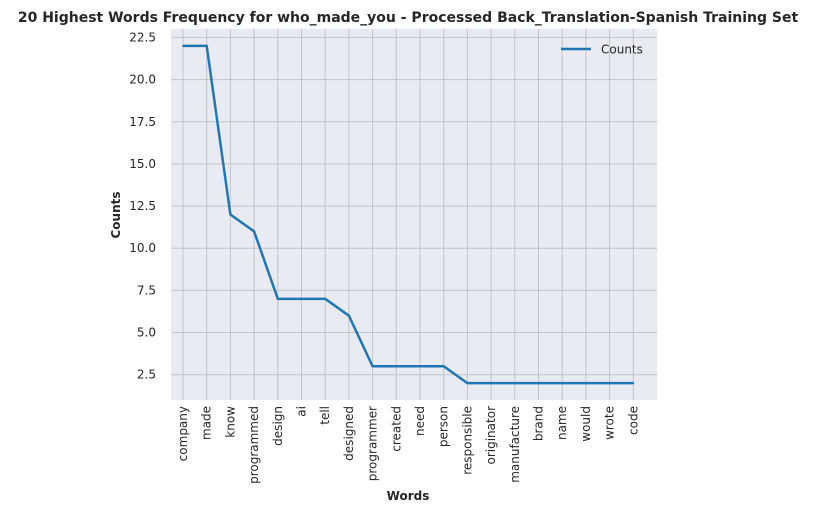  I want to click on x-tick-label: responsible, so click(467, 440).